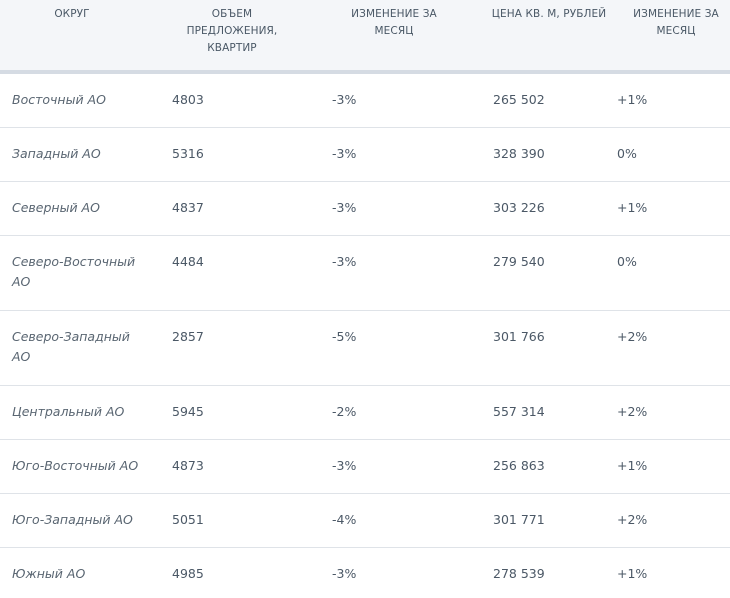 This screenshot has width=730, height=598. Describe the element at coordinates (188, 261) in the screenshot. I see `cell-supply: 4484` at that location.